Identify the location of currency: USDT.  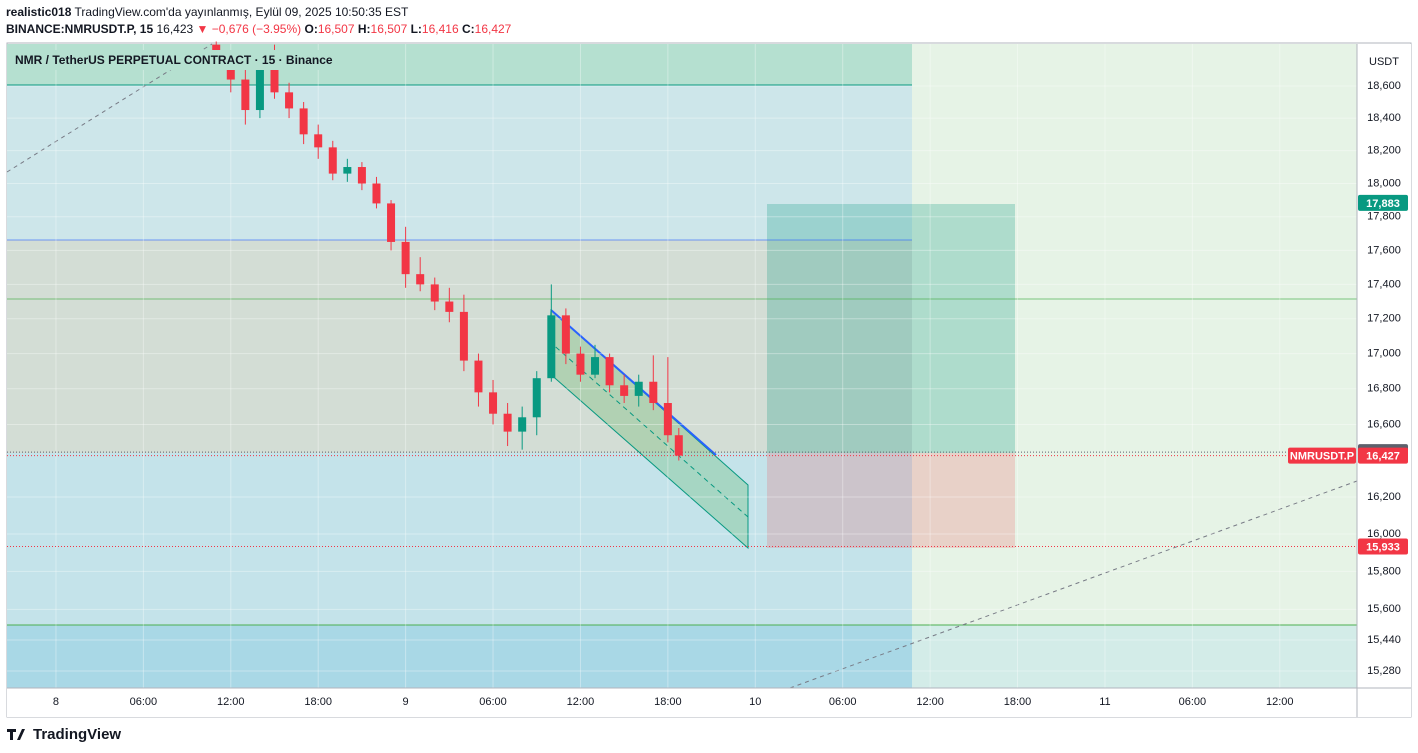
(1384, 62).